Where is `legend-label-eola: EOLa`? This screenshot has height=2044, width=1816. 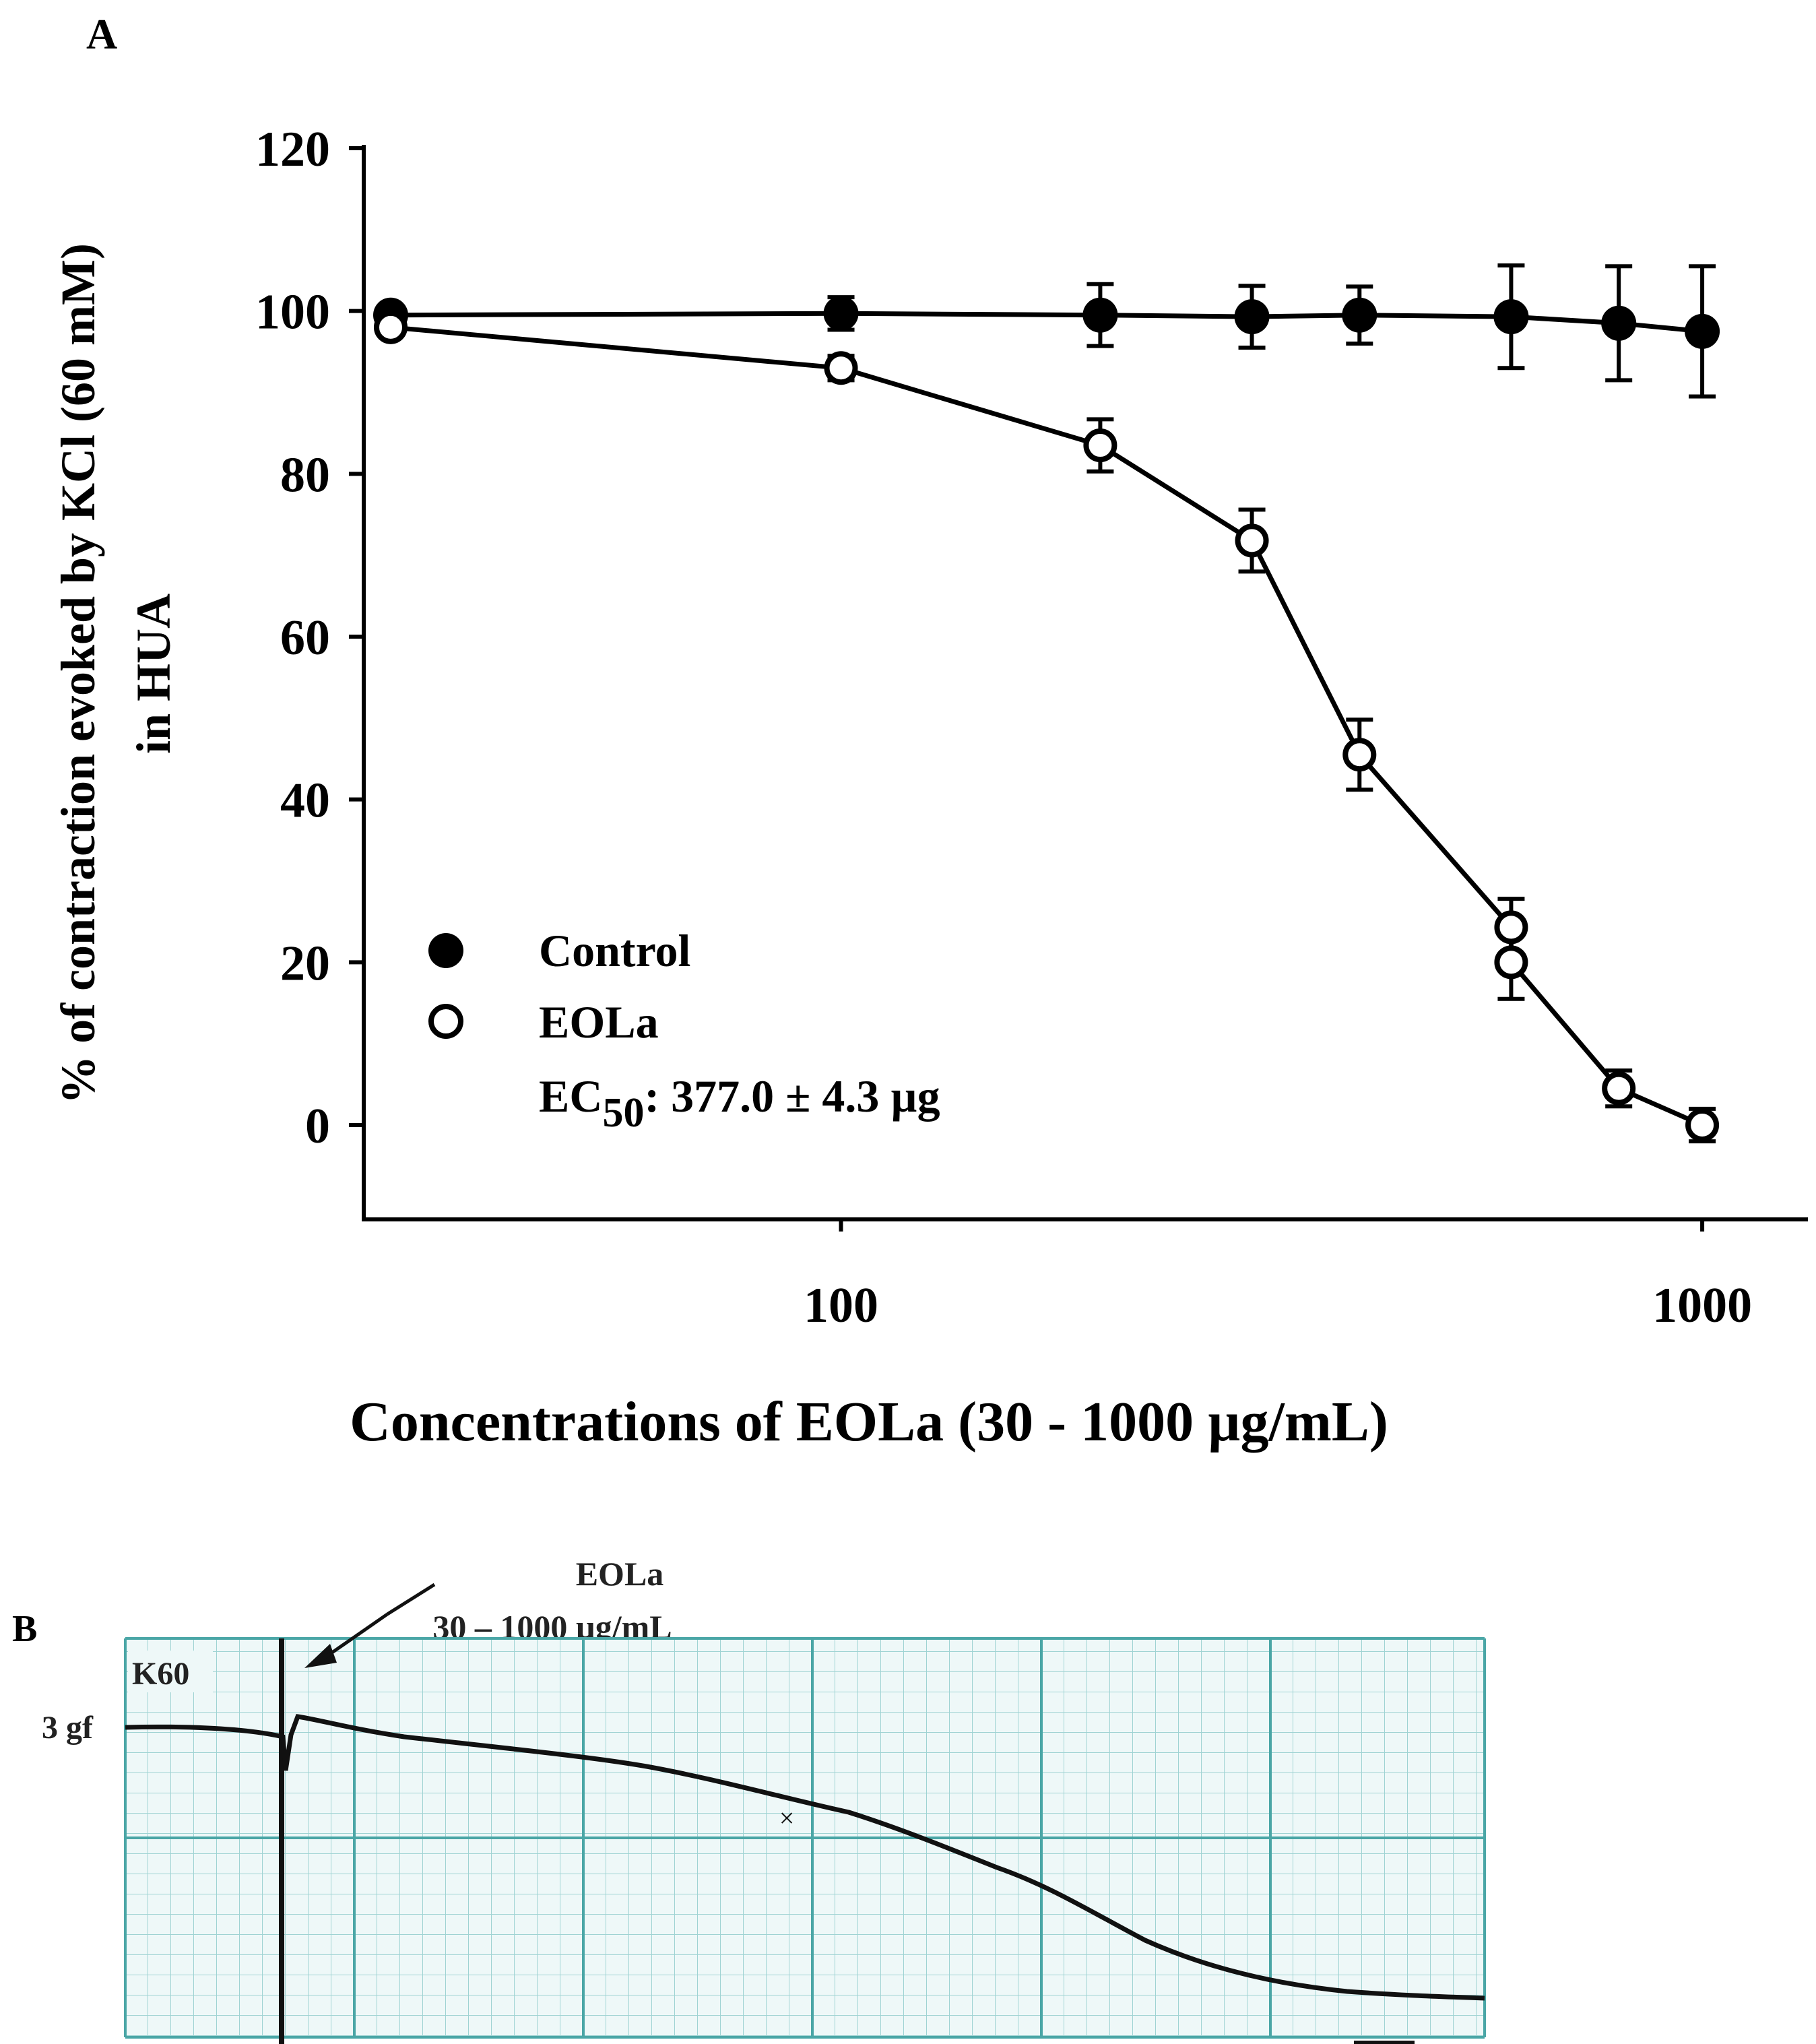 legend-label-eola: EOLa is located at coordinates (599, 1022).